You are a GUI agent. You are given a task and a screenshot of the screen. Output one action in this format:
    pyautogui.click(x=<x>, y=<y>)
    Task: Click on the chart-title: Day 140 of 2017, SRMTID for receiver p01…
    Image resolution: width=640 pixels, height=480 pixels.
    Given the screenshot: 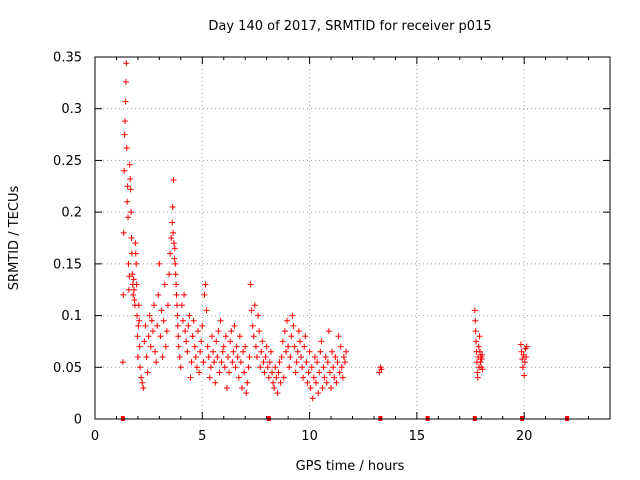 What is the action you would take?
    pyautogui.click(x=349, y=26)
    